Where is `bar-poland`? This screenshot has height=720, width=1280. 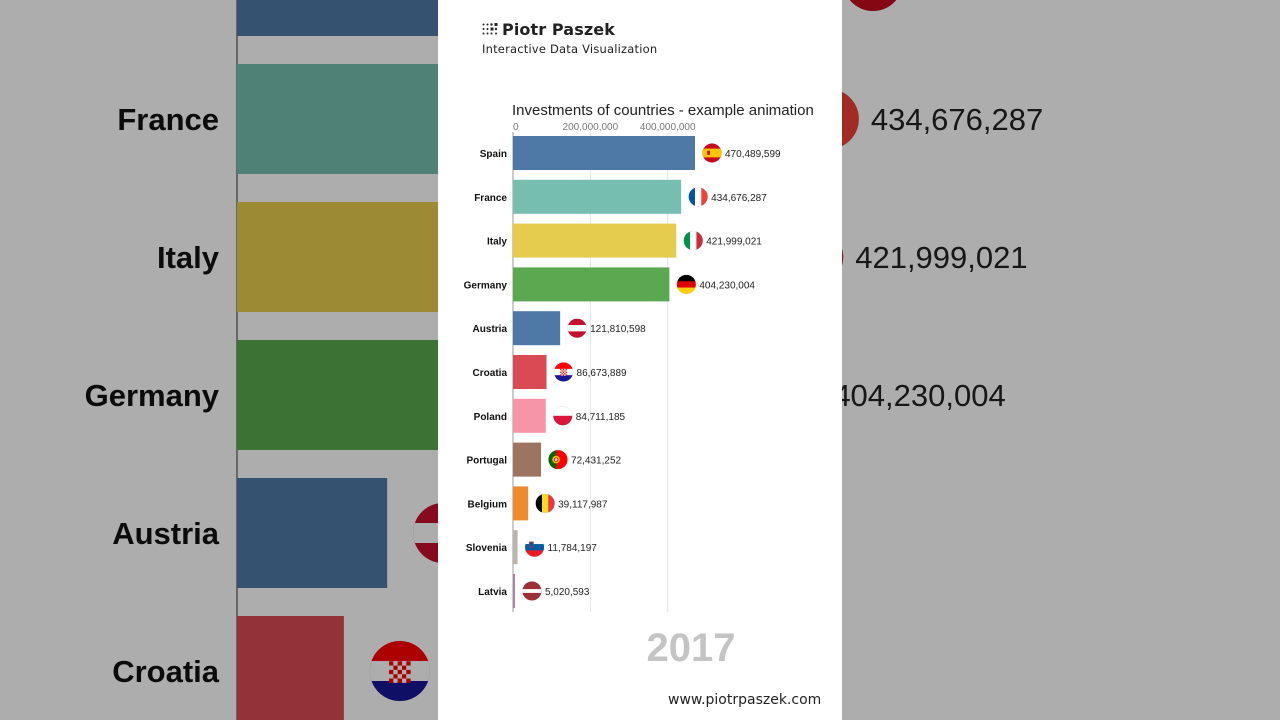
bar-poland is located at coordinates (529, 415).